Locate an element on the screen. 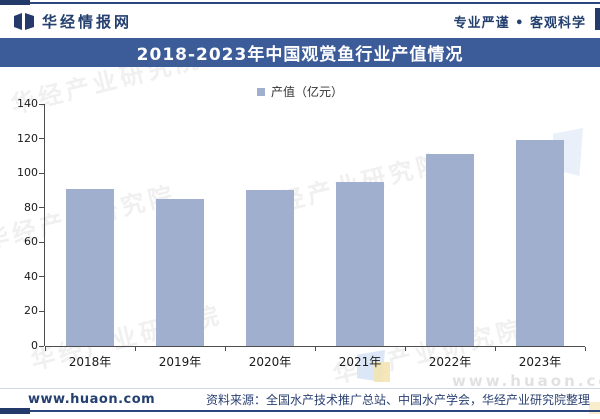 Image resolution: width=600 pixels, height=419 pixels. legend-swatch-icon is located at coordinates (260, 91).